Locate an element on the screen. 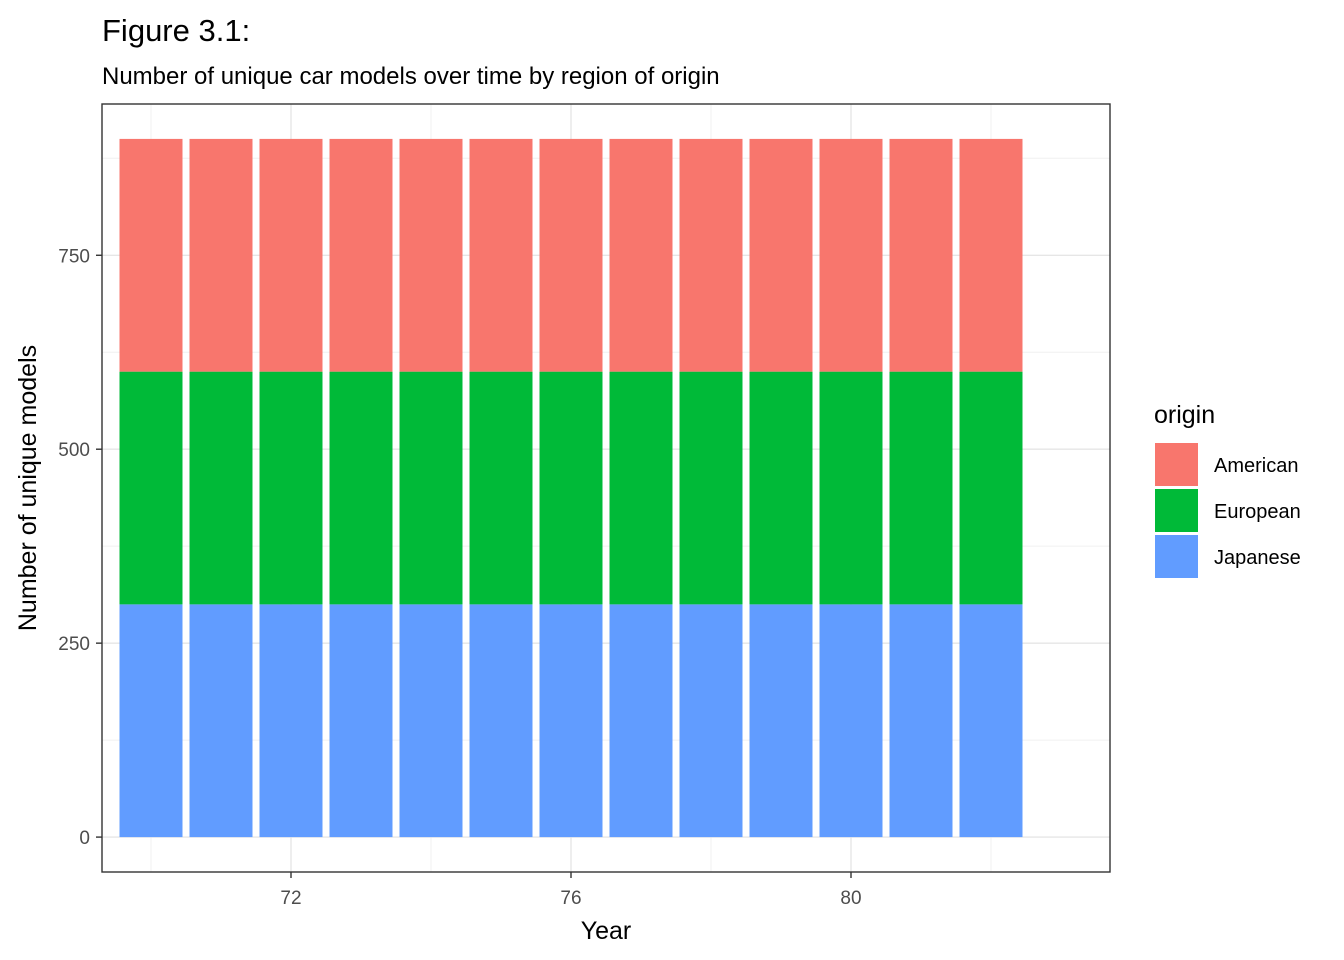 The height and width of the screenshot is (960, 1344). y-axis-title: Number of unique models is located at coordinates (28, 488).